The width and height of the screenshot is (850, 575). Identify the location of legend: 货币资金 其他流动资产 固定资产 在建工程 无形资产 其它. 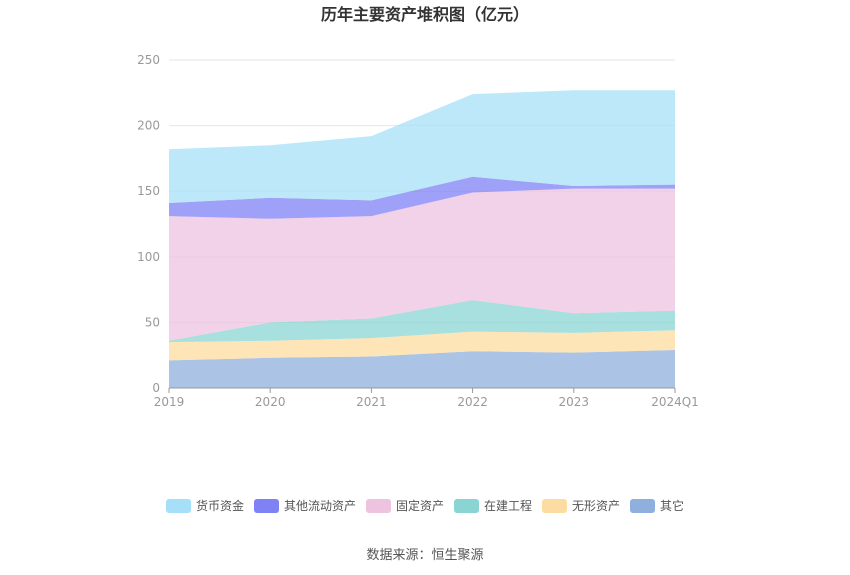
(425, 505).